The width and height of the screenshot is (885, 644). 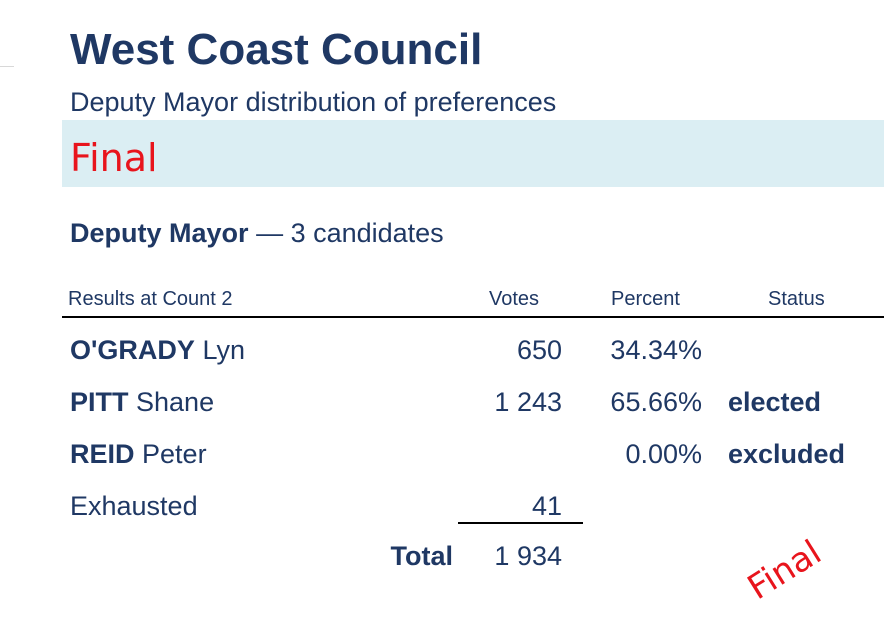 I want to click on header-rule, so click(x=473, y=317).